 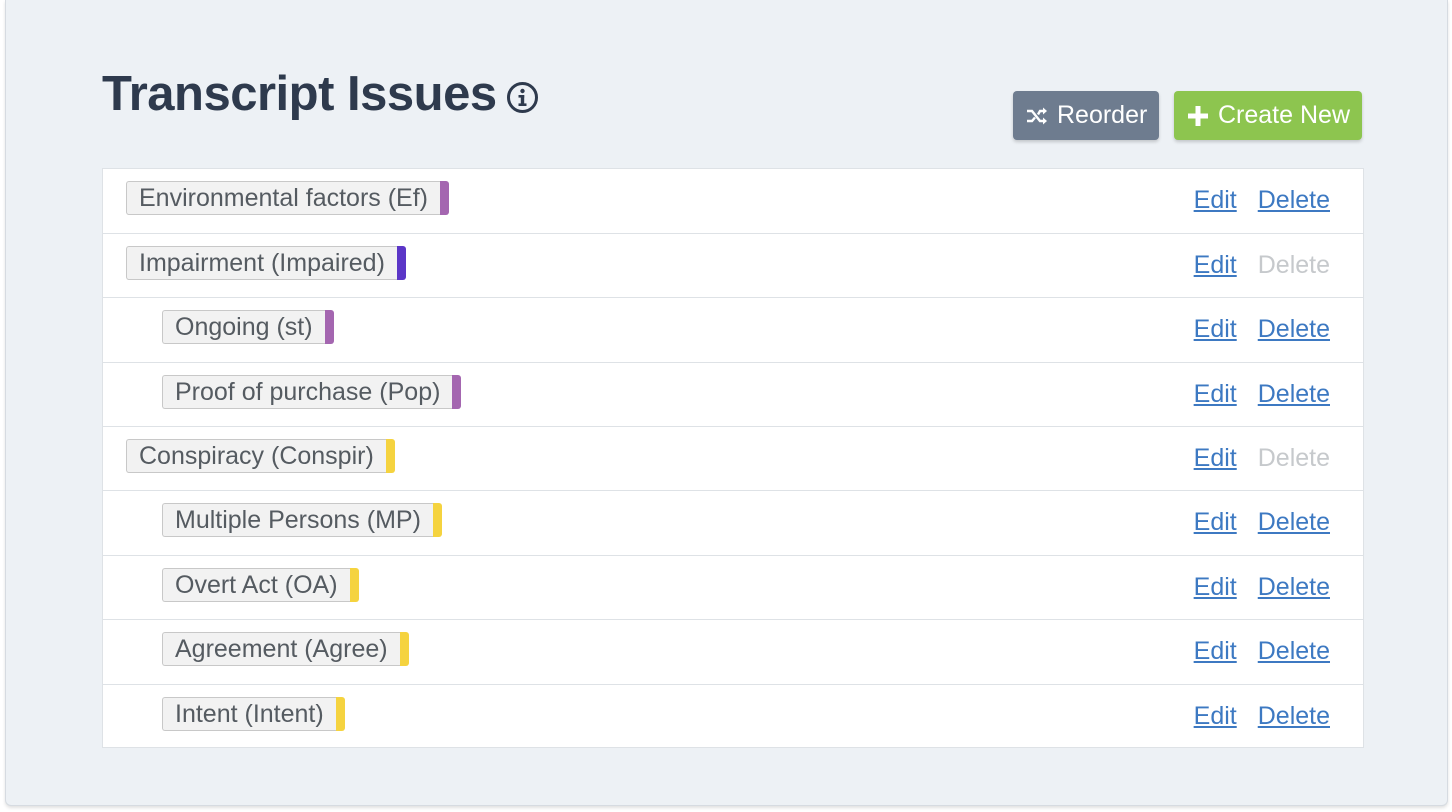 I want to click on issue-tag: Ongoing (st), so click(x=248, y=327).